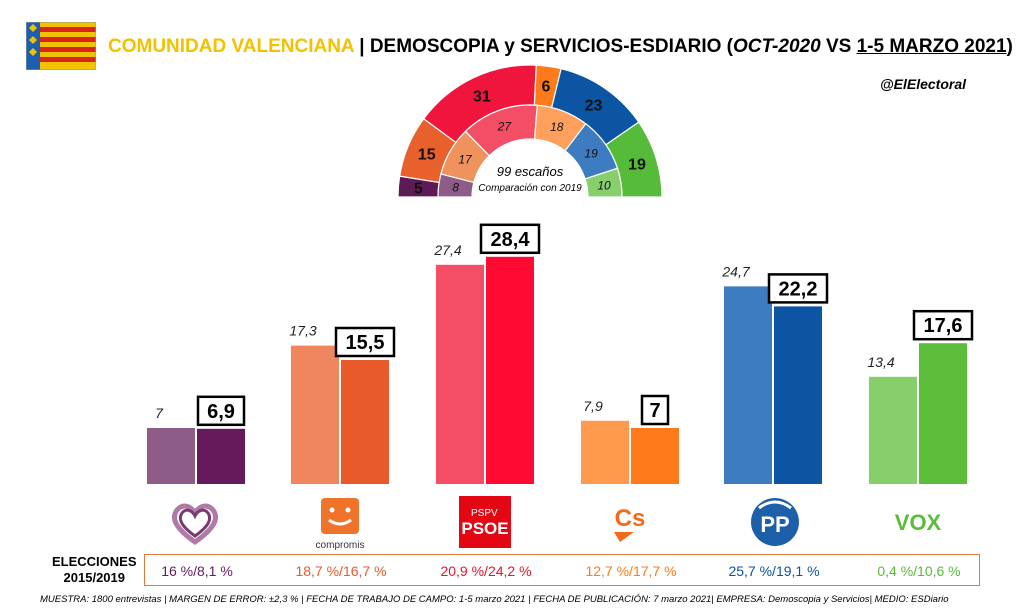 The height and width of the screenshot is (615, 1024). What do you see at coordinates (637, 164) in the screenshot?
I see `hemicycle-outer-label-5: 19` at bounding box center [637, 164].